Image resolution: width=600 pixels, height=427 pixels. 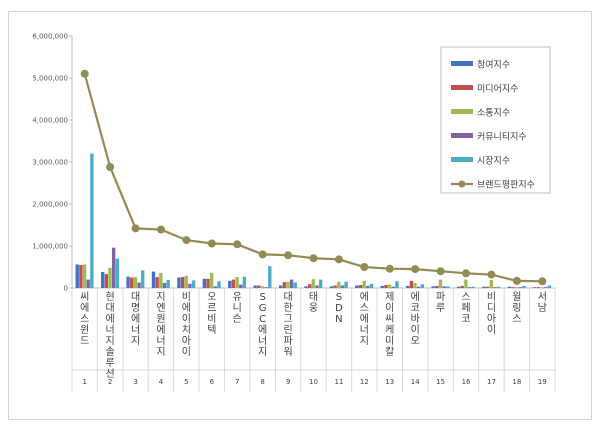 I want to click on rank-label: 16, so click(x=466, y=382).